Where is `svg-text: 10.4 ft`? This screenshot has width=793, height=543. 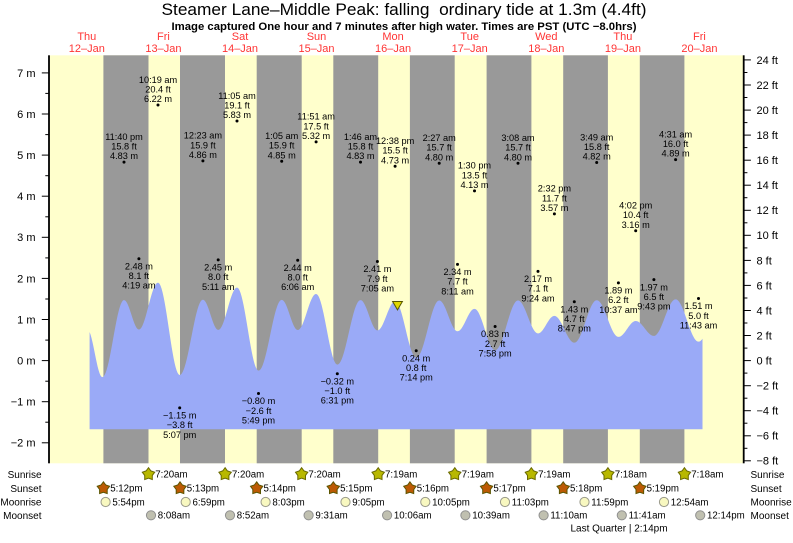 svg-text: 10.4 ft is located at coordinates (636, 215).